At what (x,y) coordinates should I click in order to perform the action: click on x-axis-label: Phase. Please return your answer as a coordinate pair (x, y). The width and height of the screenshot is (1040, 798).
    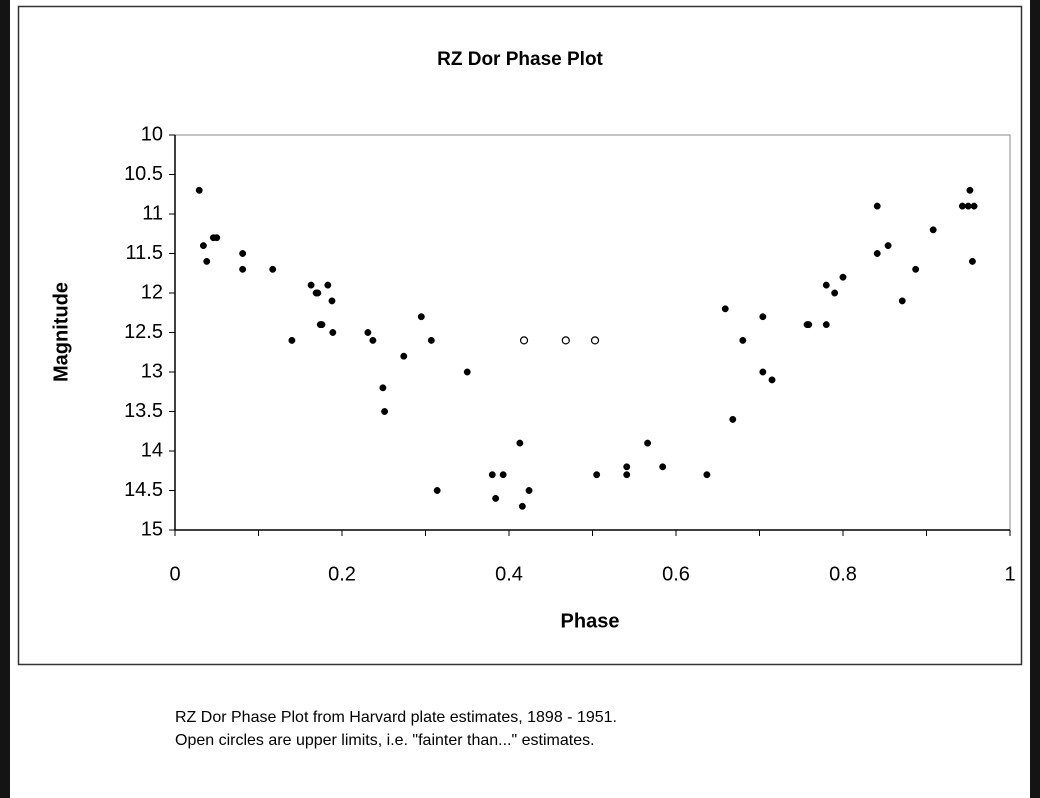
    Looking at the image, I should click on (590, 621).